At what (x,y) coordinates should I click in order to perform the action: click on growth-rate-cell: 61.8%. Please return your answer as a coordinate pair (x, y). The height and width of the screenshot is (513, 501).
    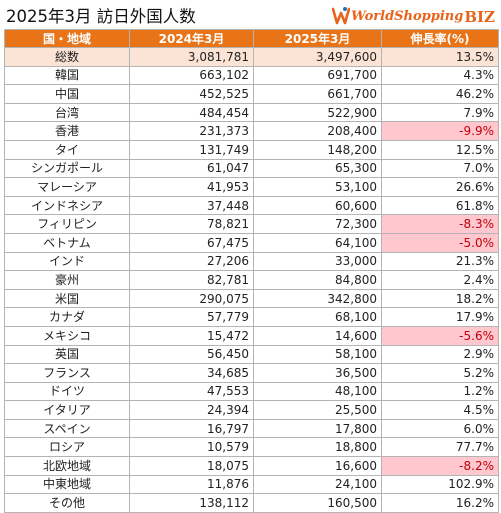
    Looking at the image, I should click on (440, 205).